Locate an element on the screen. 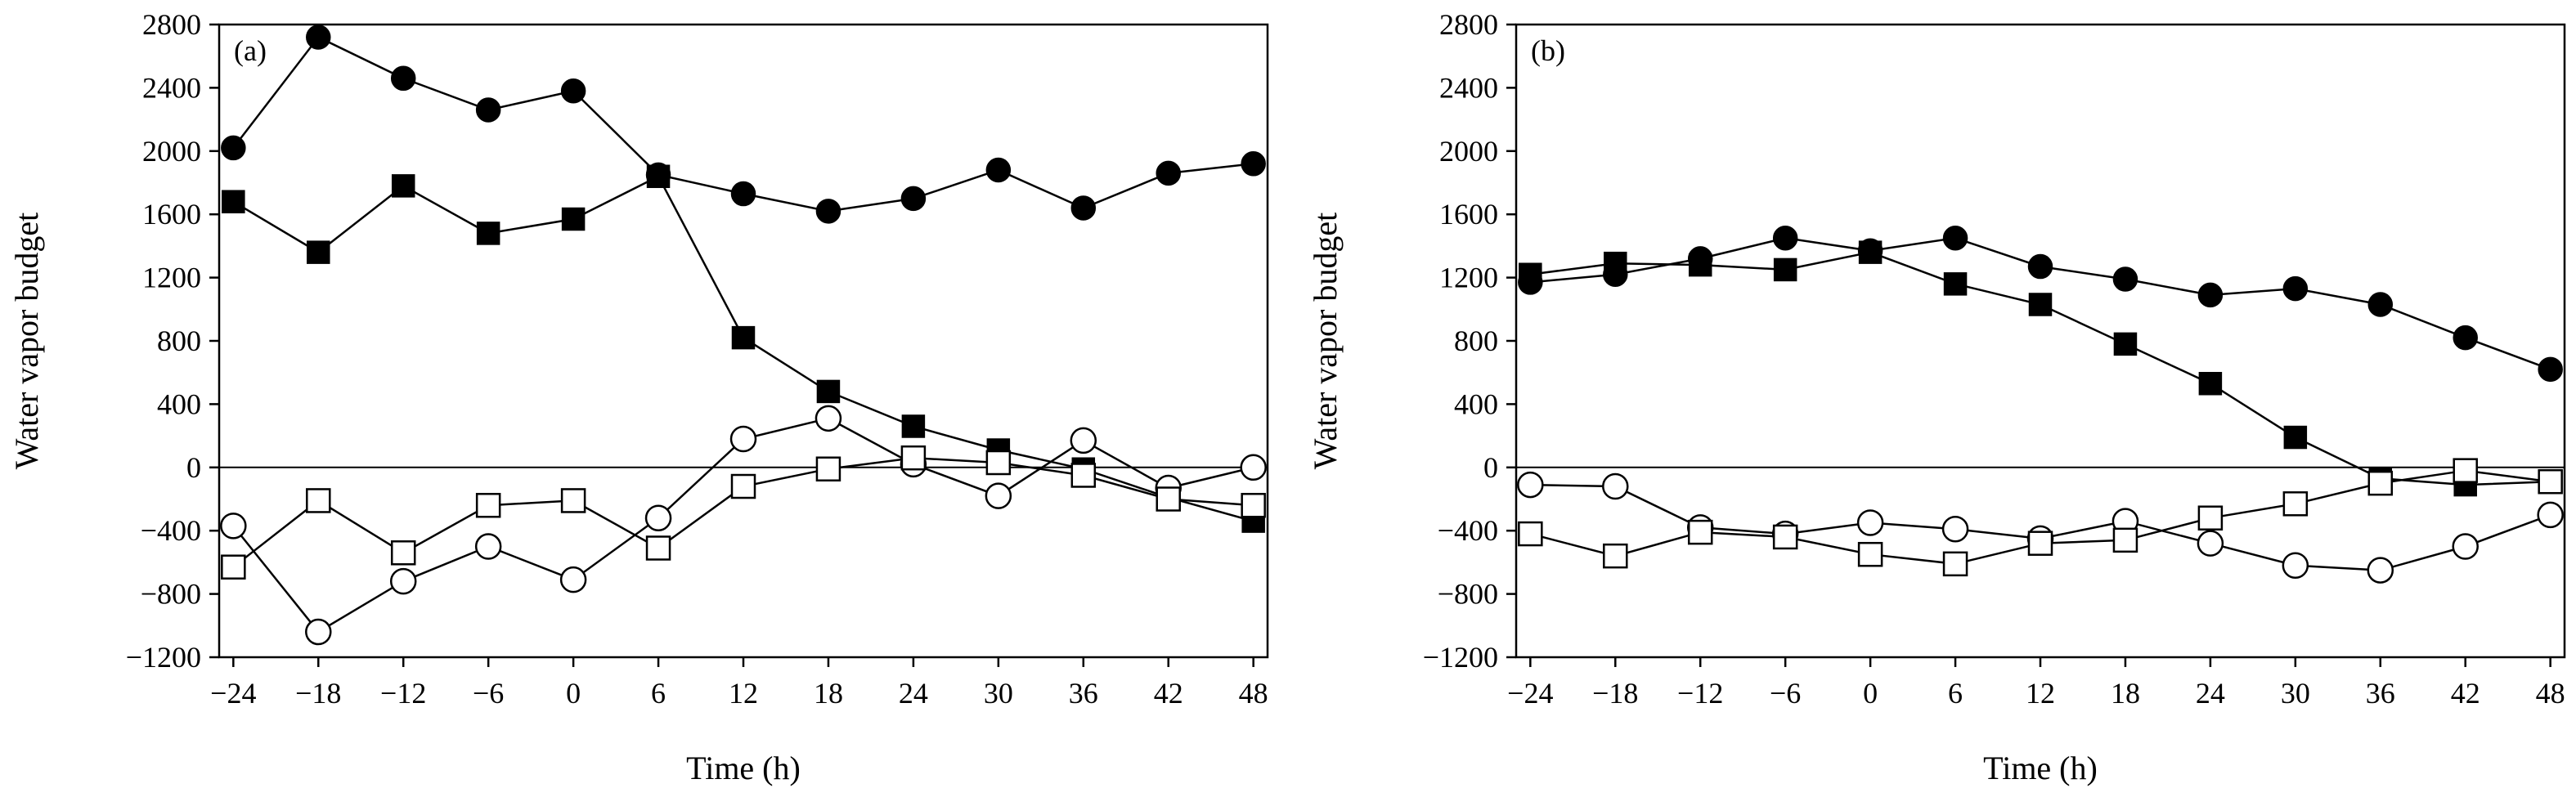 The width and height of the screenshot is (2576, 797). x-tick-label: 6 is located at coordinates (1955, 693).